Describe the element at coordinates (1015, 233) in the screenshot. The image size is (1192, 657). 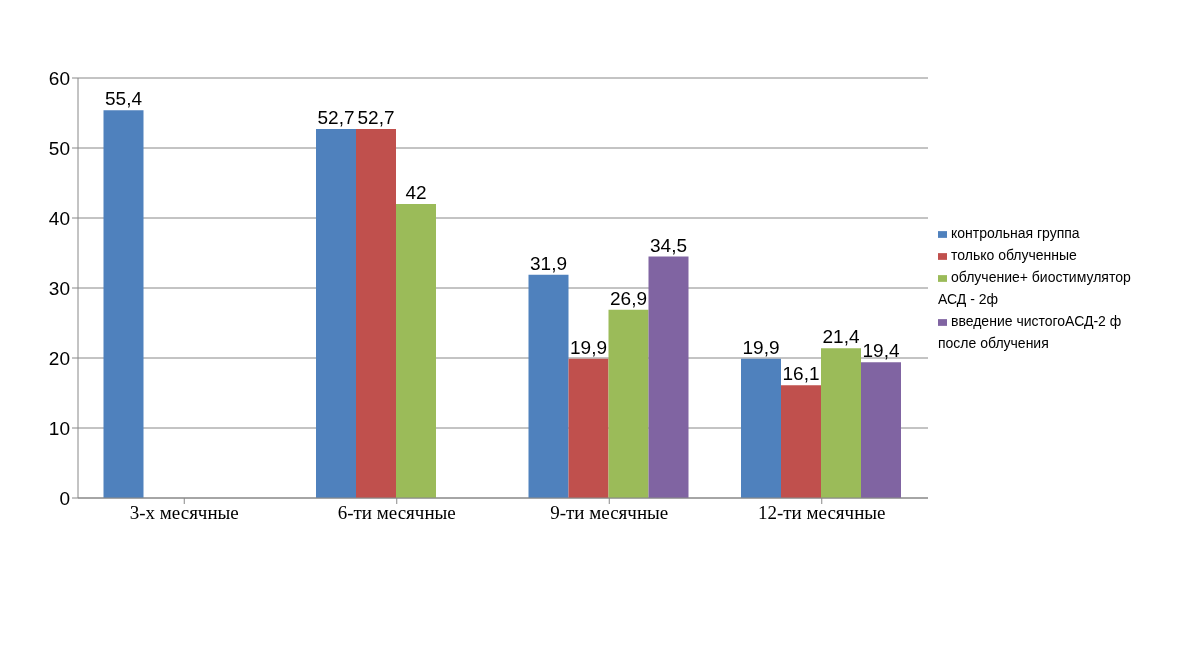
I see `legend-label: контрольная группа` at that location.